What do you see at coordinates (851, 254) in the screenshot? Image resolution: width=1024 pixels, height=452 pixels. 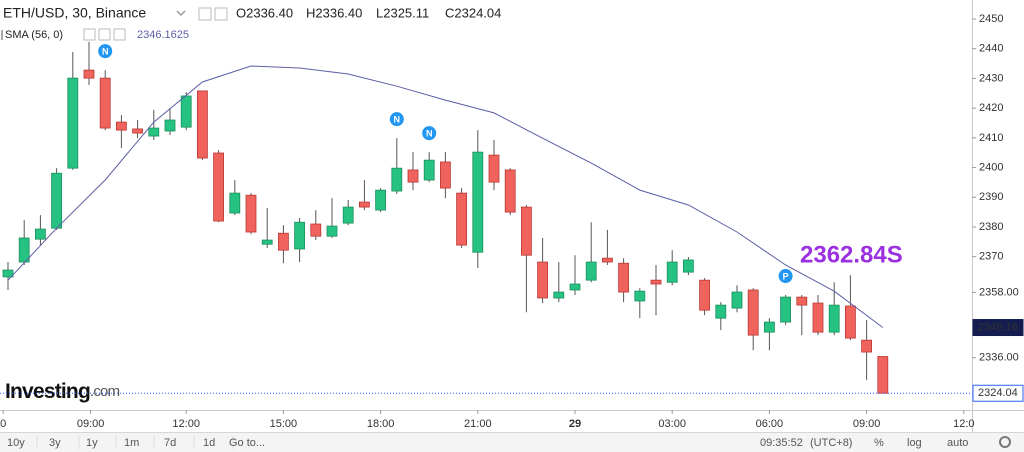 I see `annotation: 2362.84S` at bounding box center [851, 254].